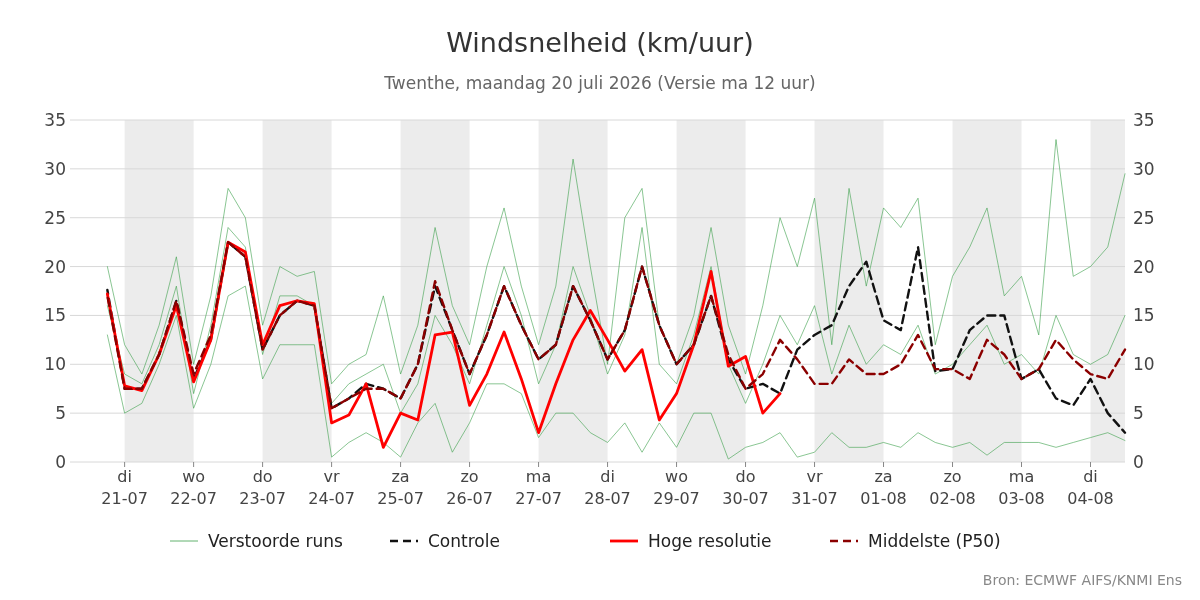 This screenshot has height=600, width=1200. I want to click on x-tick-label: di 04-08, so click(1090, 487).